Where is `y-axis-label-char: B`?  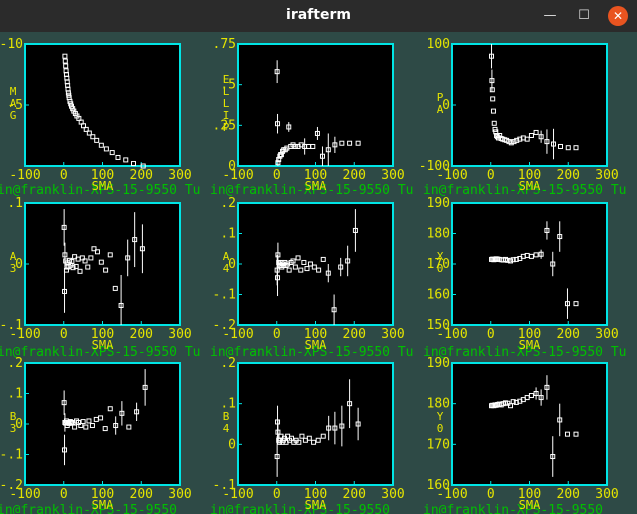
y-axis-label-char: B is located at coordinates (226, 416).